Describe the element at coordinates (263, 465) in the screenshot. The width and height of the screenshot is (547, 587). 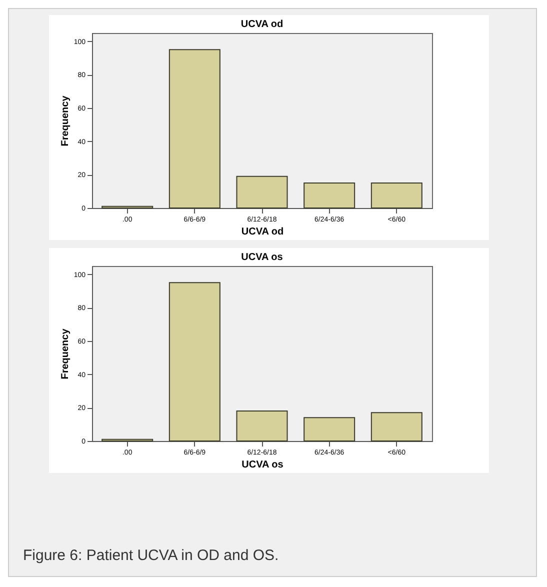
I see `x-axis-title: UCVA os` at that location.